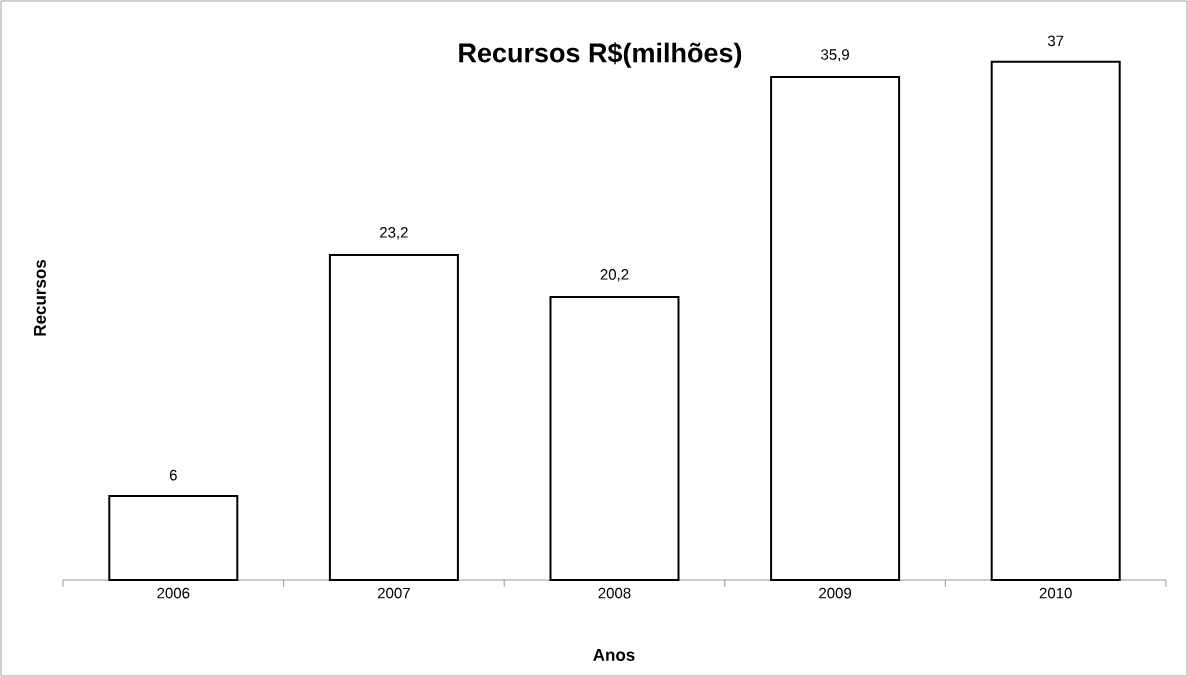 The width and height of the screenshot is (1188, 677). I want to click on x-tick-label: 2008, so click(614, 593).